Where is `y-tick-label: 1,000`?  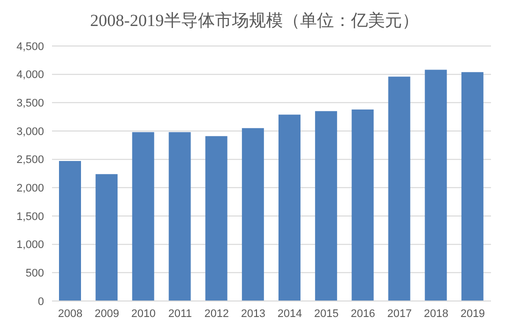
y-tick-label: 1,000 is located at coordinates (30, 245).